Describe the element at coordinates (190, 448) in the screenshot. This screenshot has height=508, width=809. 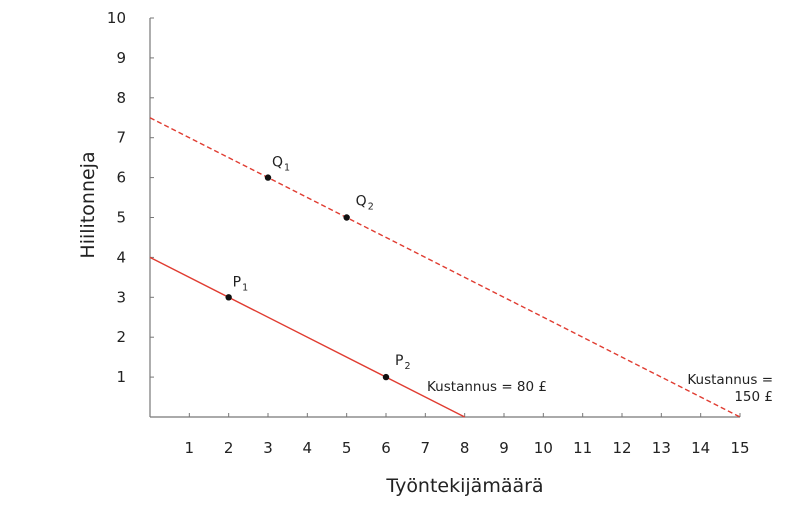
I see `x-tick-label: 1` at that location.